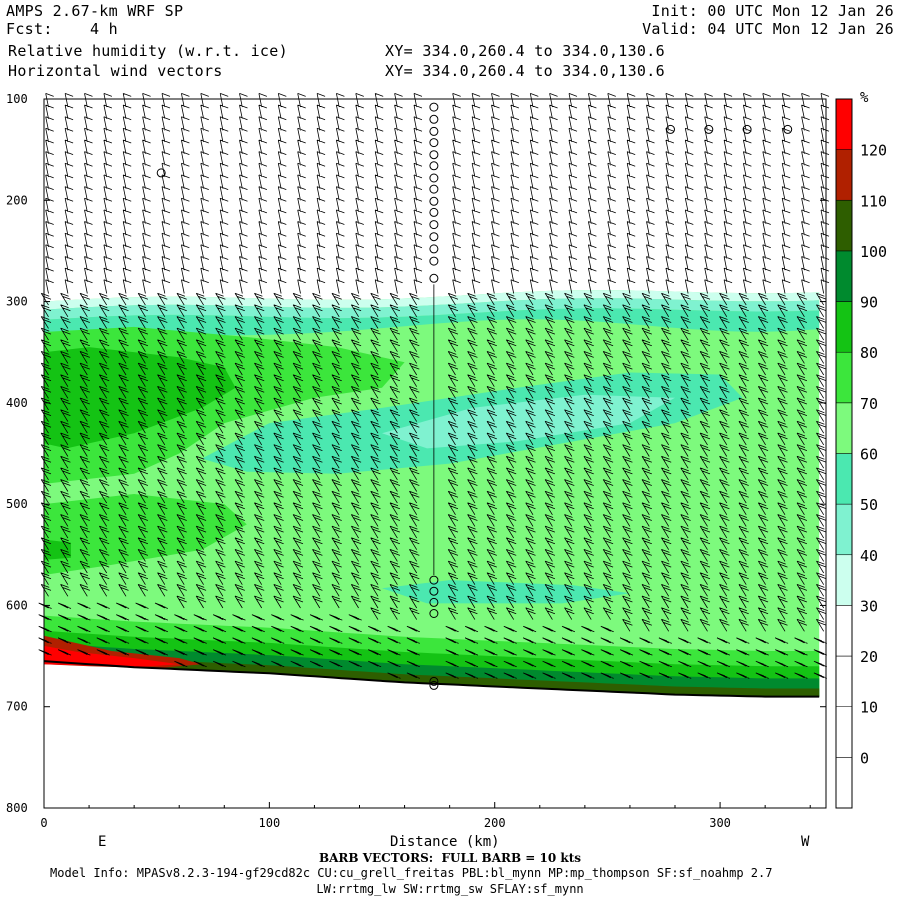 Image resolution: width=900 pixels, height=900 pixels. What do you see at coordinates (102, 842) in the screenshot?
I see `x-axis-east-label: E` at bounding box center [102, 842].